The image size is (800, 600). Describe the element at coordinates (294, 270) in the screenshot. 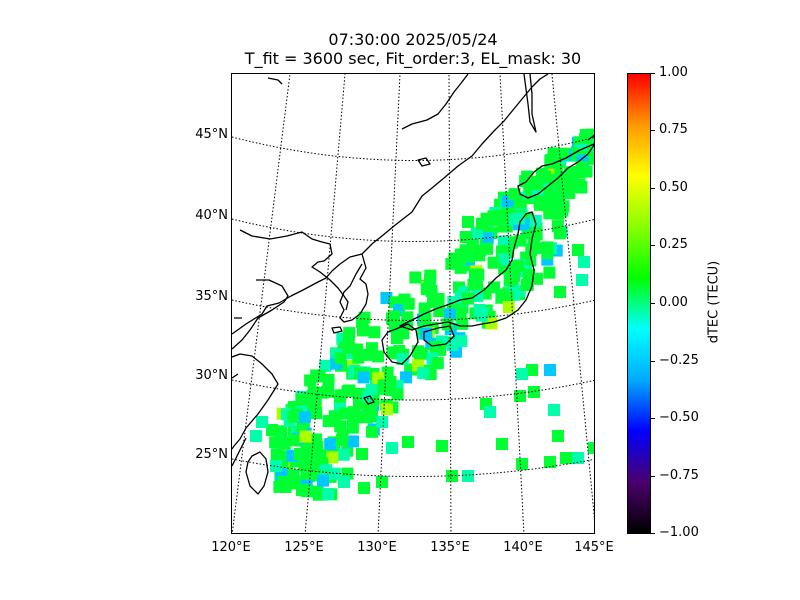

I see `coastline-bohai-liaodong` at that location.